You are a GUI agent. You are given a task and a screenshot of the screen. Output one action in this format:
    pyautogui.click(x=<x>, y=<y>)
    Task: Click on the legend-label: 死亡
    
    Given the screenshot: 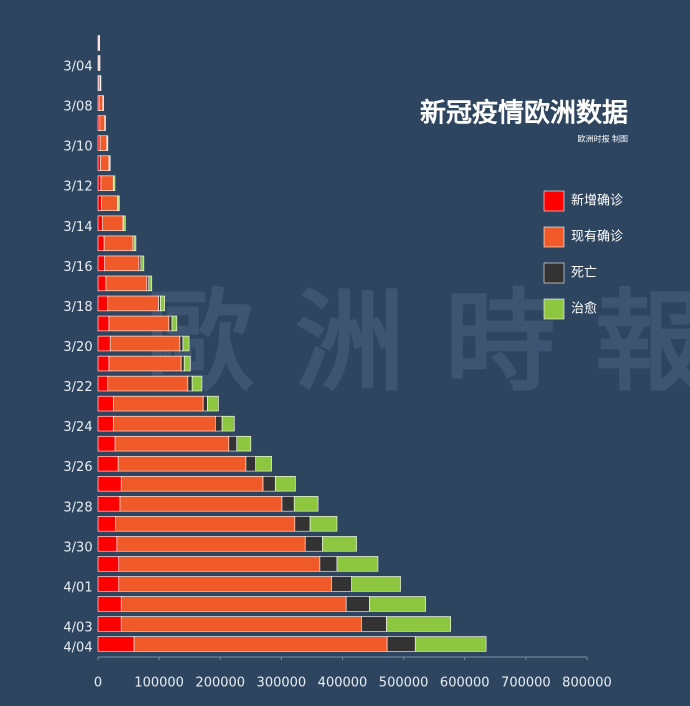 What is the action you would take?
    pyautogui.click(x=584, y=273)
    